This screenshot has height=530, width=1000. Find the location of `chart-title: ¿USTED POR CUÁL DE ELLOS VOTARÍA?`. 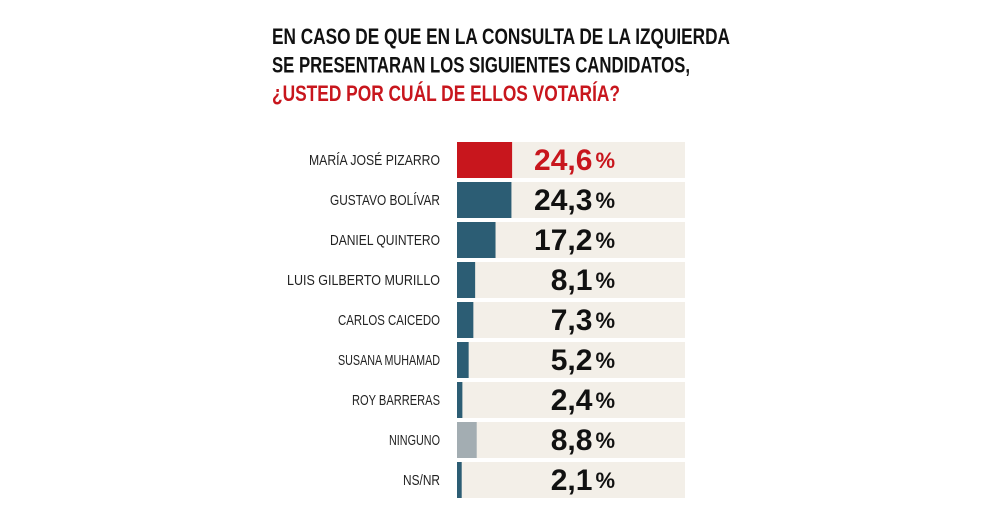

chart-title: ¿USTED POR CUÁL DE ELLOS VOTARÍA? is located at coordinates (446, 93).